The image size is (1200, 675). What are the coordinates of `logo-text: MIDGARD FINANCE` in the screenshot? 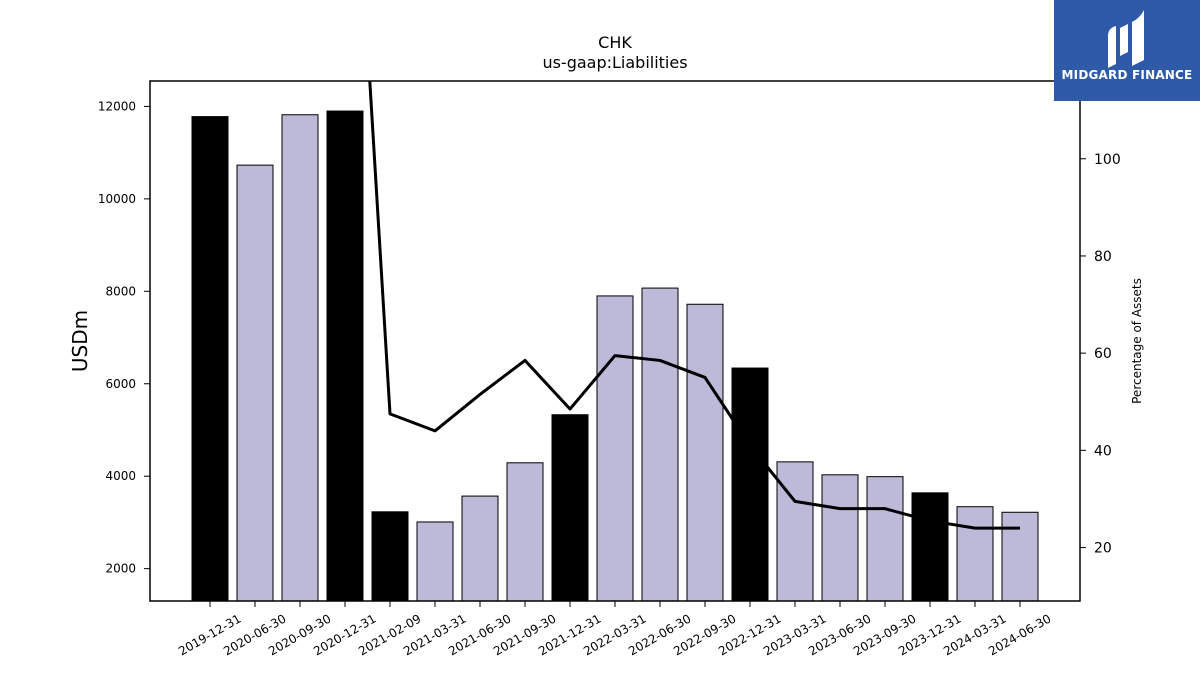 It's located at (1127, 75).